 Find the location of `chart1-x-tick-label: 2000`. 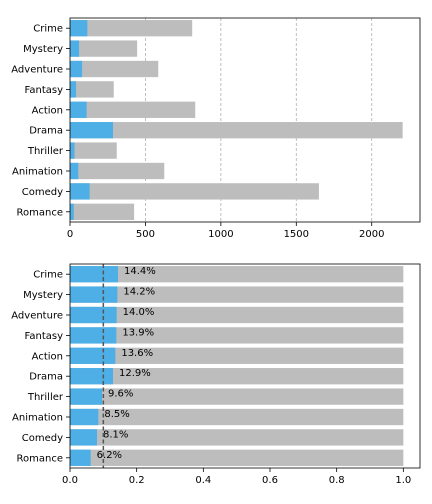

chart1-x-tick-label: 2000 is located at coordinates (371, 234).